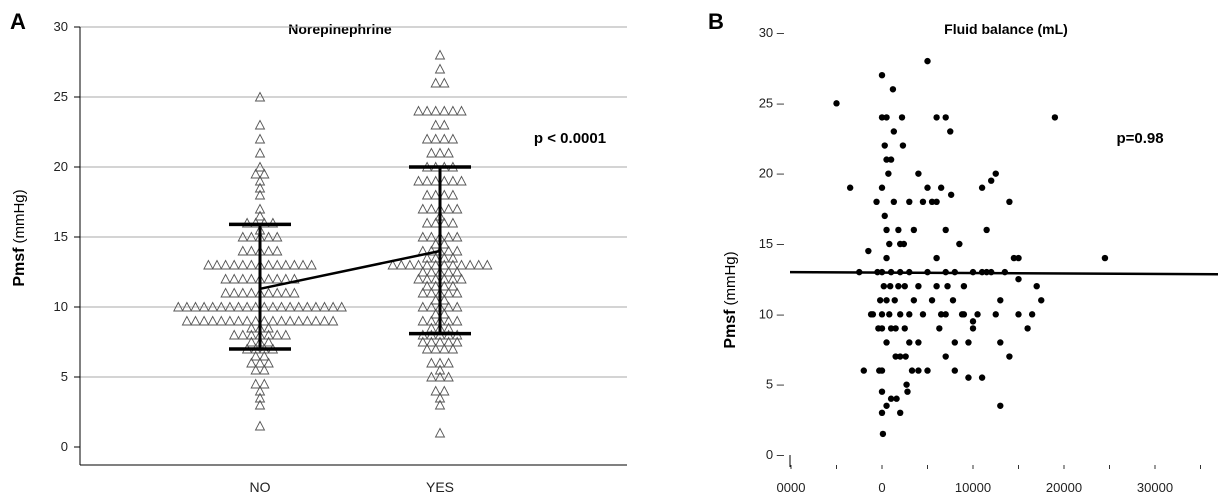 Image resolution: width=1218 pixels, height=499 pixels. Describe the element at coordinates (61, 26) in the screenshot. I see `panel-a-y-tick-label: 30` at that location.